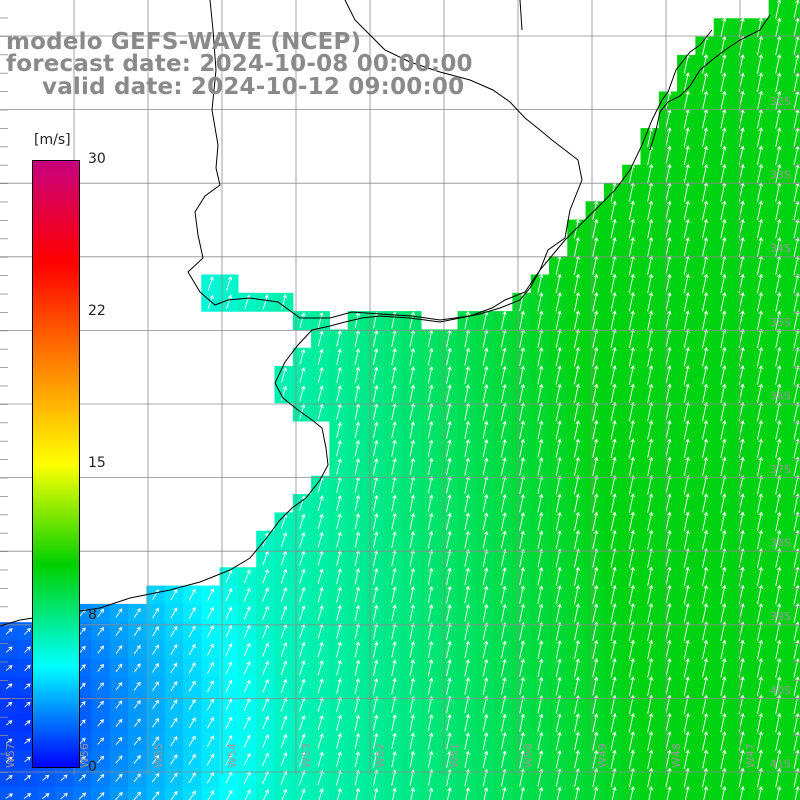 This screenshot has width=800, height=800. Describe the element at coordinates (780, 175) in the screenshot. I see `latitude-label: 33S` at that location.